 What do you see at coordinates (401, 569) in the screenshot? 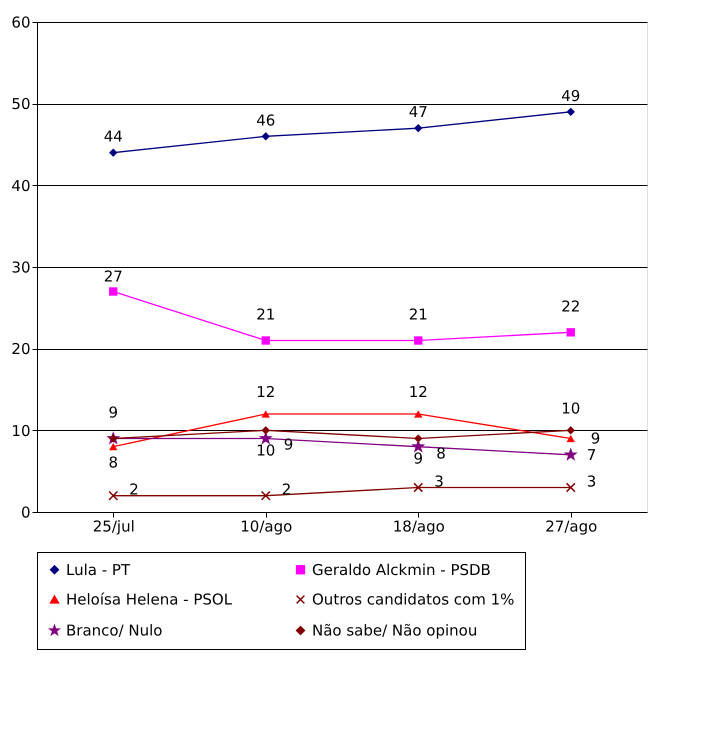
I see `legend-label: Geraldo Alckmin - PSDB` at bounding box center [401, 569].